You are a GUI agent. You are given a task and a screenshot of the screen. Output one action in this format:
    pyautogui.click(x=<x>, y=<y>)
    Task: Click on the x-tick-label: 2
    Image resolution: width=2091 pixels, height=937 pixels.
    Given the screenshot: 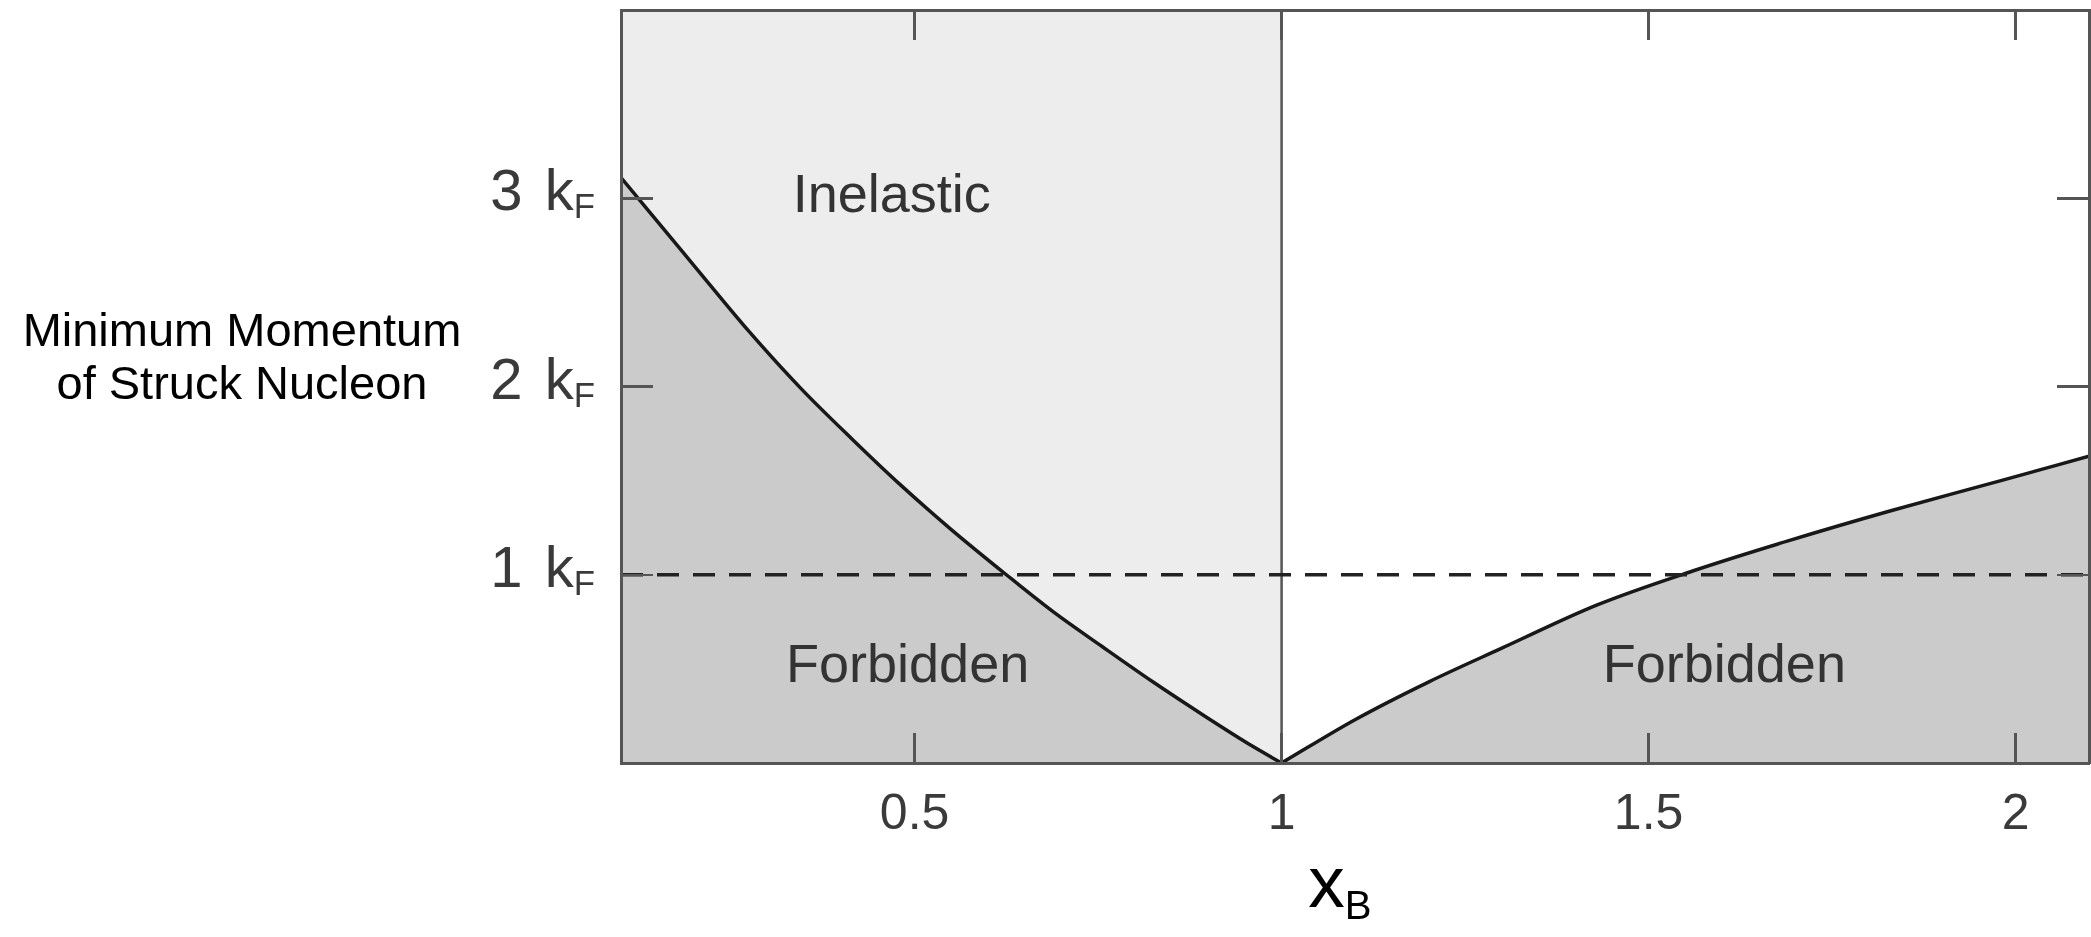 What is the action you would take?
    pyautogui.click(x=2015, y=811)
    